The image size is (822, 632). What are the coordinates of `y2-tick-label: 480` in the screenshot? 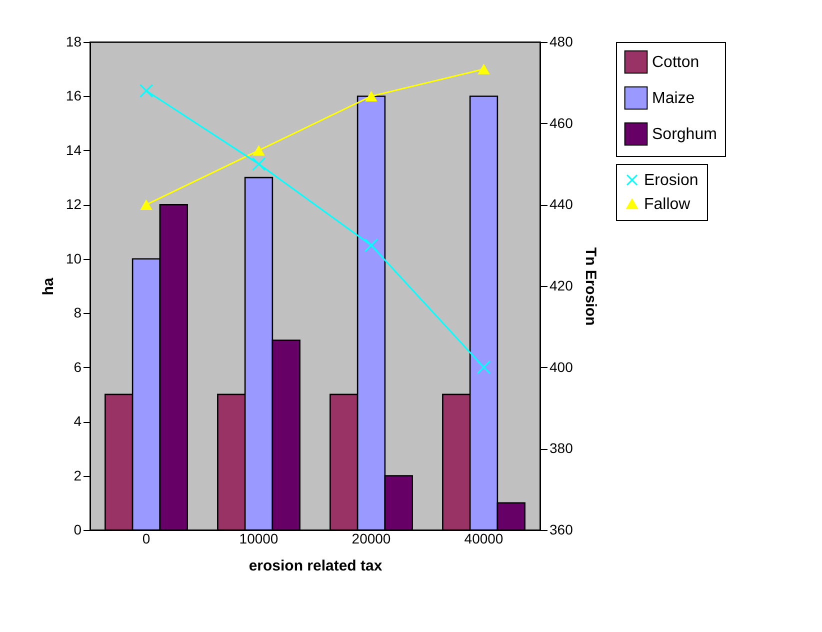 It's located at (562, 42).